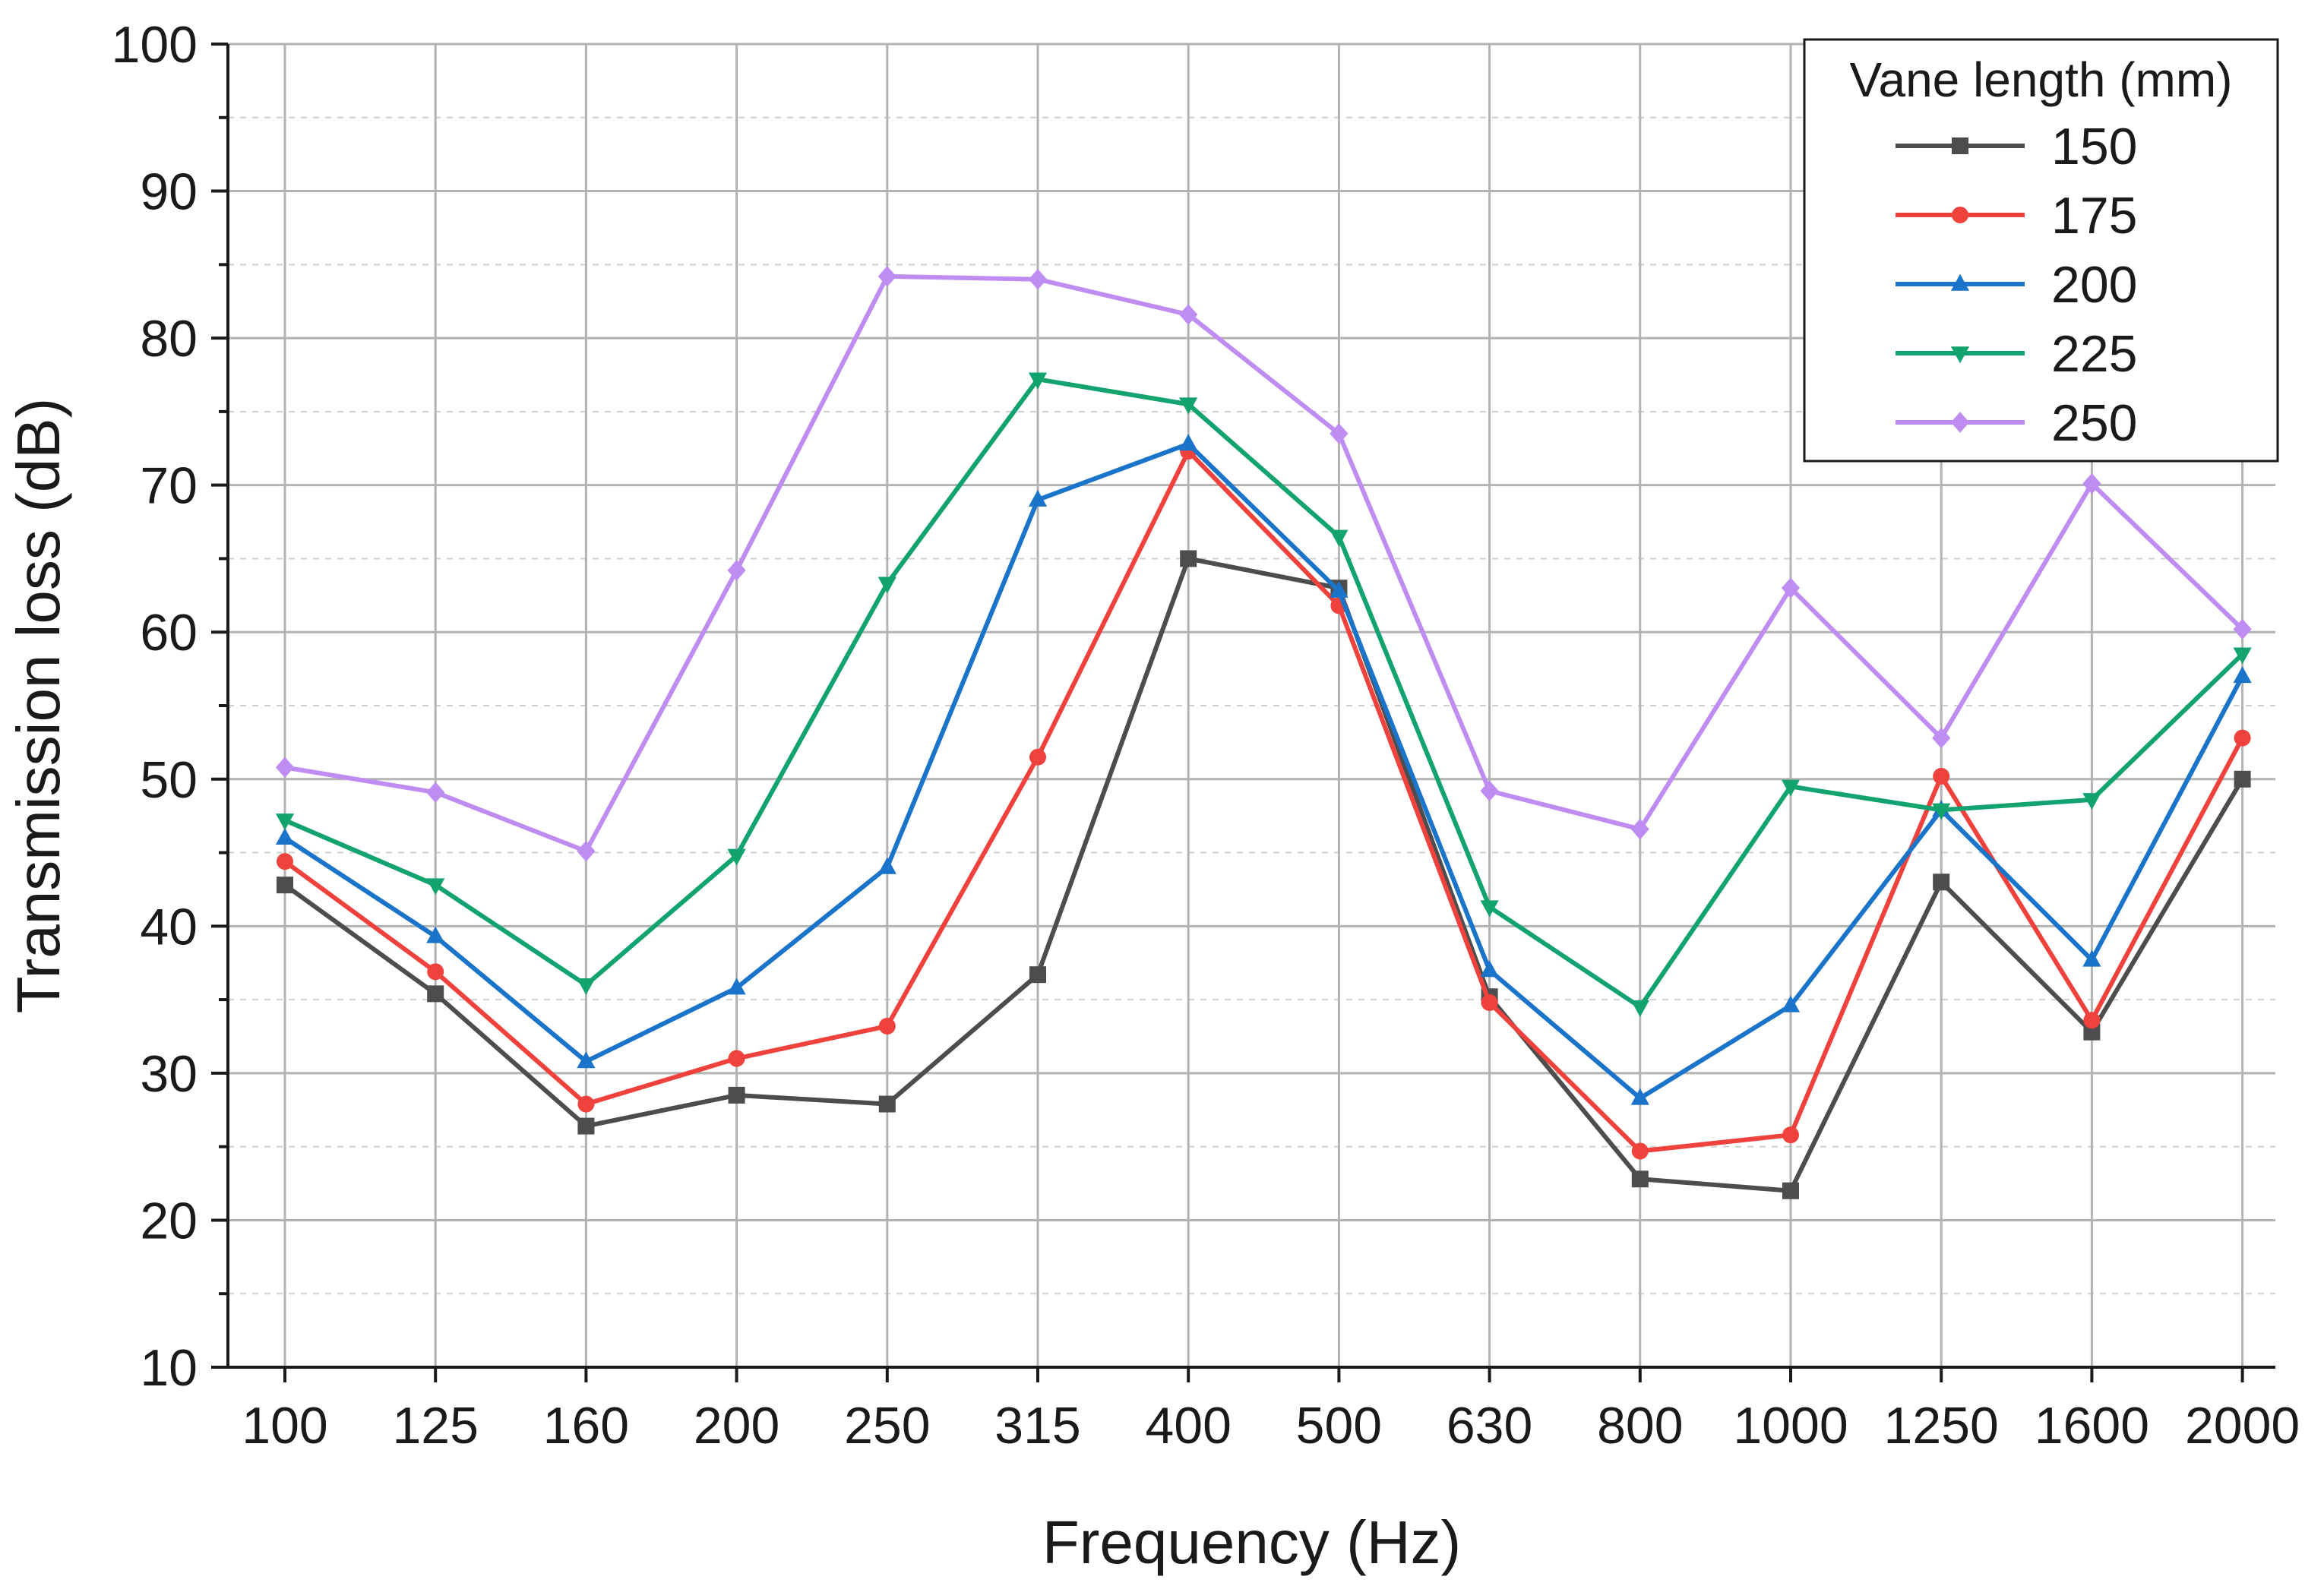 The width and height of the screenshot is (2324, 1589). I want to click on x-tick-label: 125, so click(435, 1426).